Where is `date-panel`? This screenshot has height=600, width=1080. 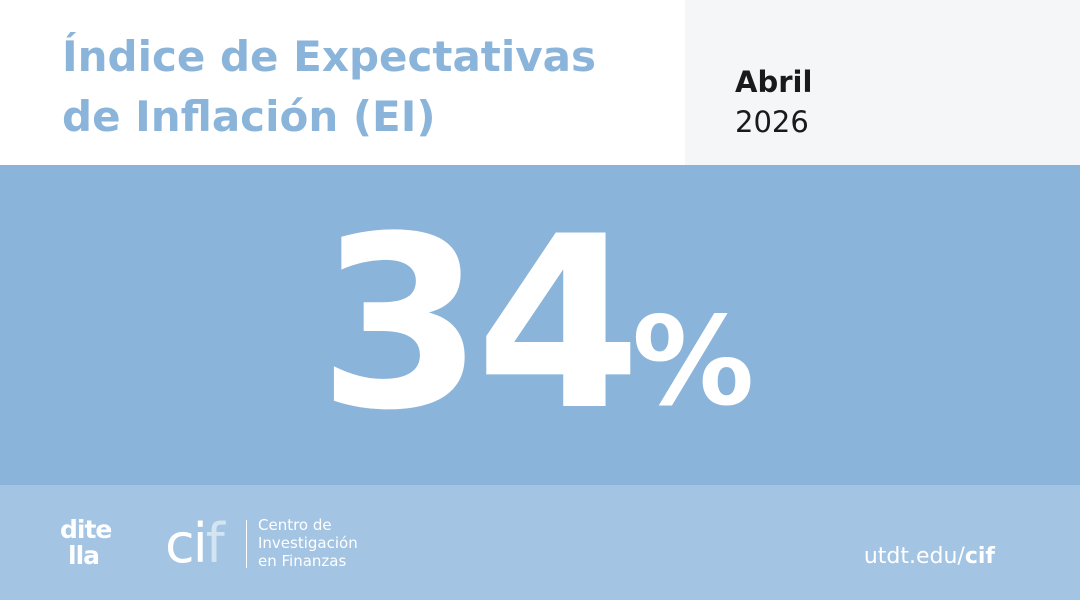
date-panel is located at coordinates (882, 82).